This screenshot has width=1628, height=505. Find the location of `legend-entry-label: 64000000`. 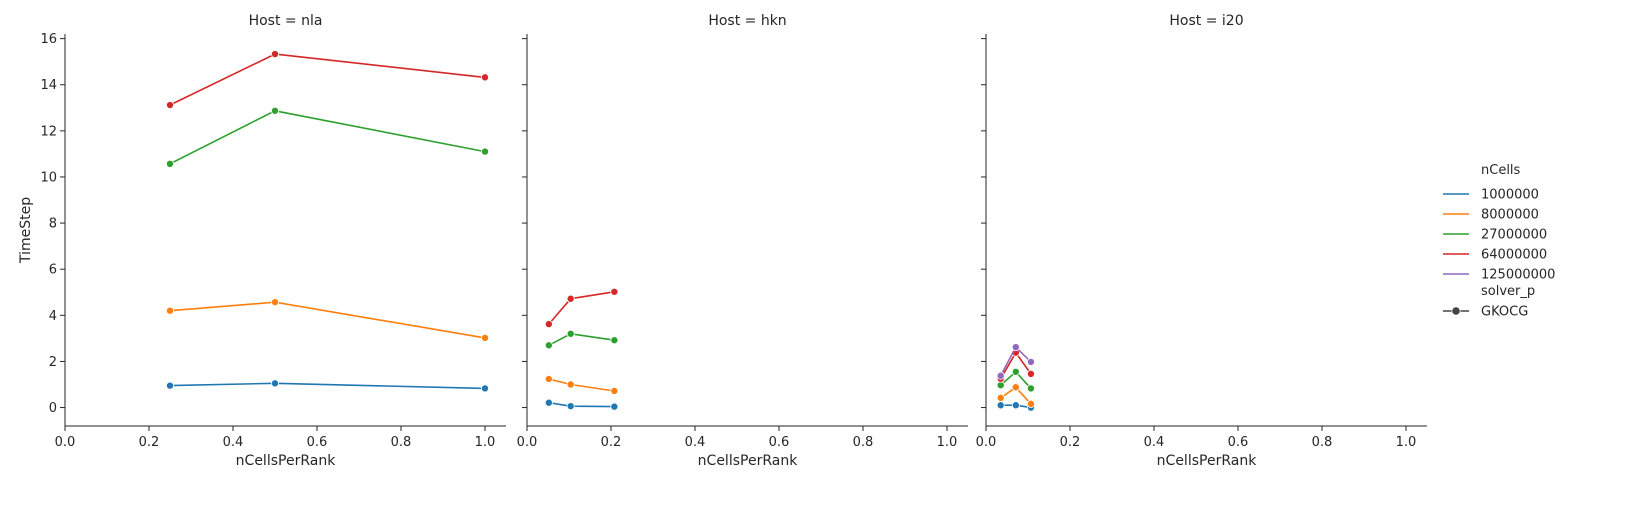

legend-entry-label: 64000000 is located at coordinates (1514, 255).